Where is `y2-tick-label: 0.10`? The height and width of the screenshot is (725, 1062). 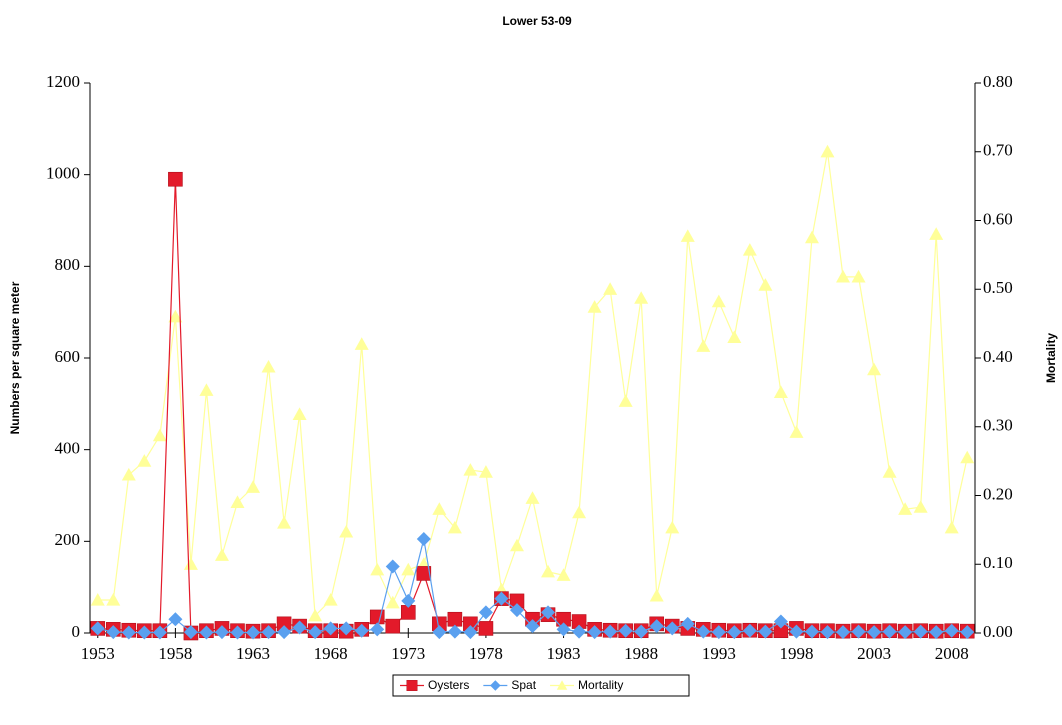
y2-tick-label: 0.10 is located at coordinates (998, 562).